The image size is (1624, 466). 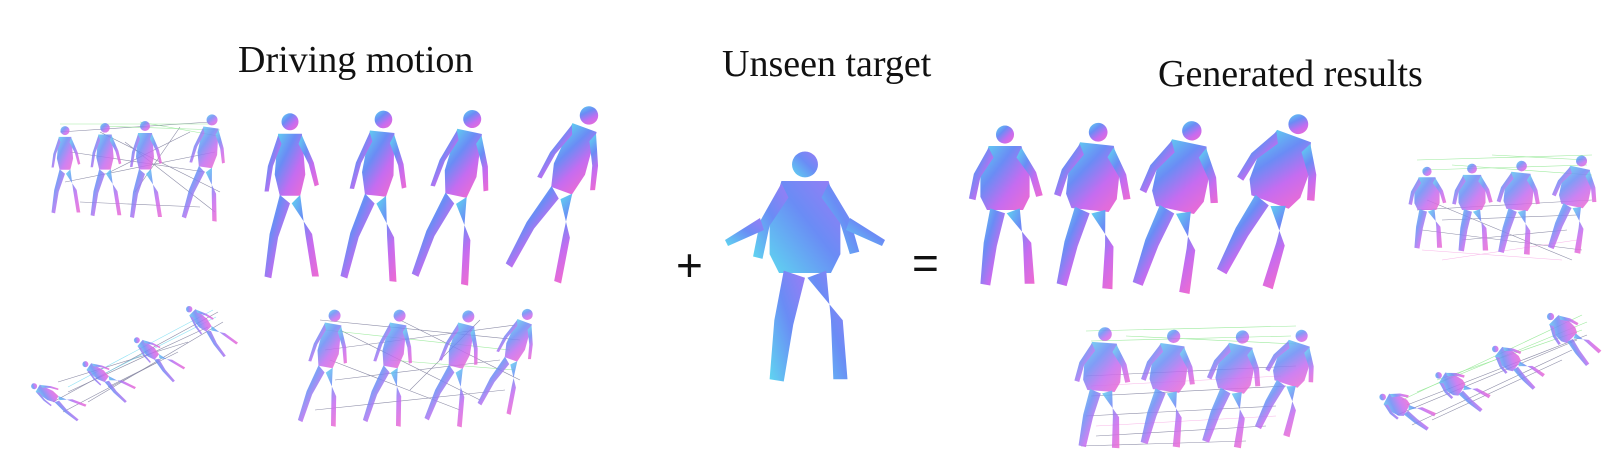 What do you see at coordinates (356, 60) in the screenshot?
I see `driving-motion-title: Driving motion` at bounding box center [356, 60].